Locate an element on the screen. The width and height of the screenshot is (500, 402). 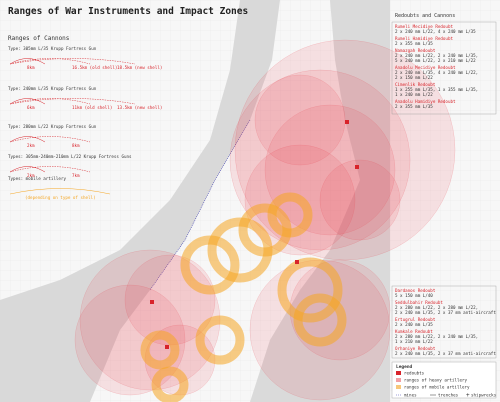
range-label: 11km (old shell) is located at coordinates (92, 107).